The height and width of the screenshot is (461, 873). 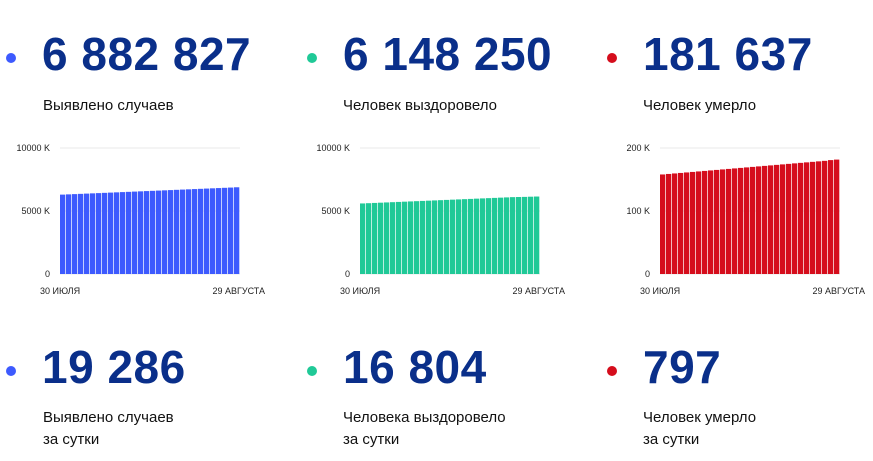 What do you see at coordinates (638, 211) in the screenshot?
I see `y-tick-label: 100 K` at bounding box center [638, 211].